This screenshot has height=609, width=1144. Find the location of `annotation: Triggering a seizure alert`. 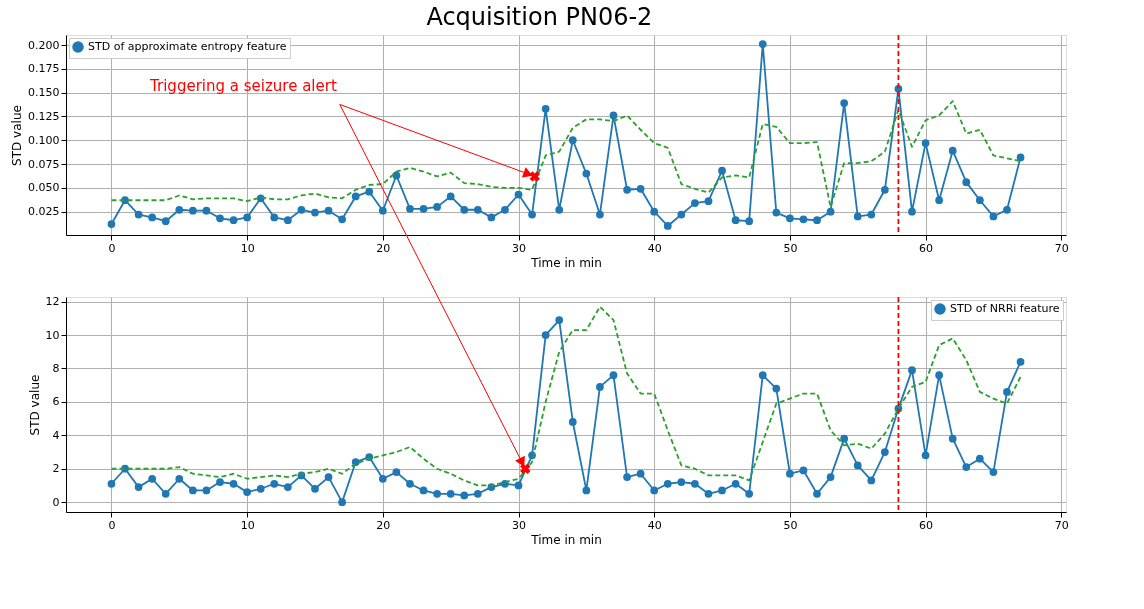

annotation: Triggering a seizure alert is located at coordinates (243, 86).